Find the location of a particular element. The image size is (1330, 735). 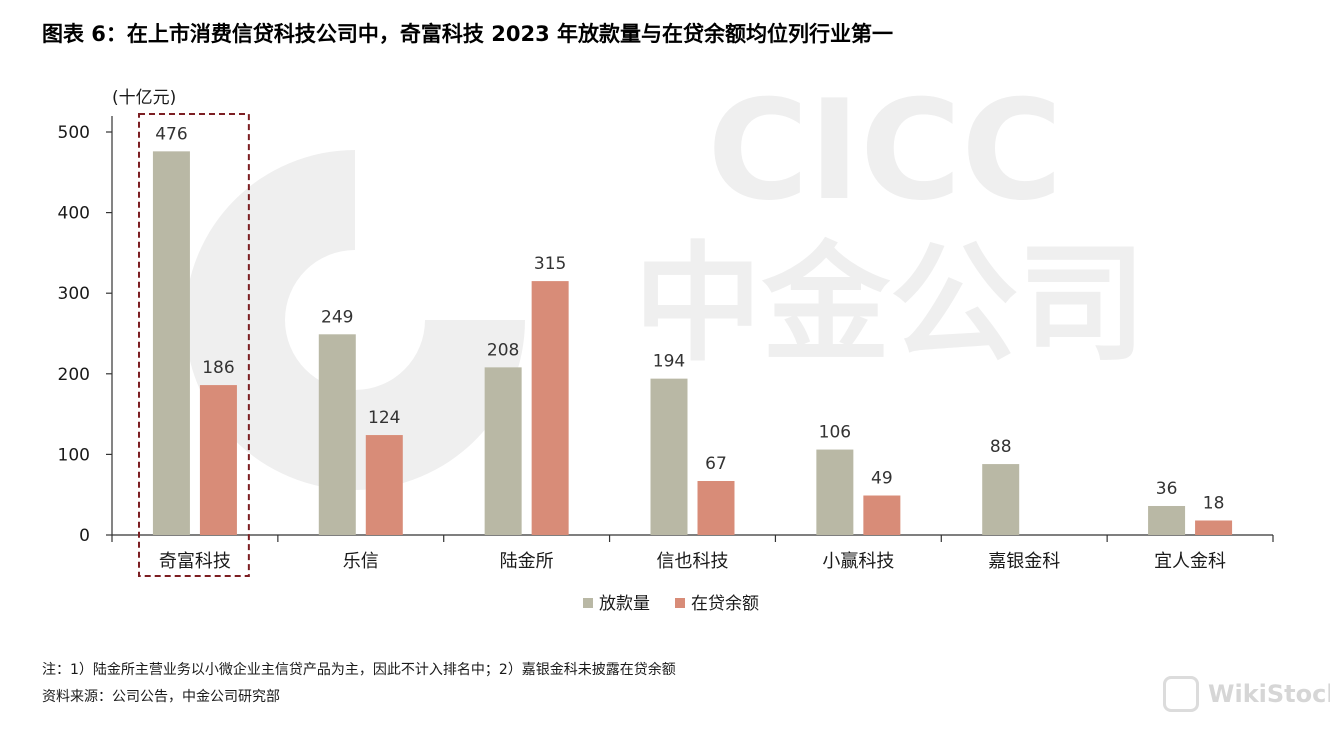

data-label-outstanding-balance: 67 is located at coordinates (716, 464).